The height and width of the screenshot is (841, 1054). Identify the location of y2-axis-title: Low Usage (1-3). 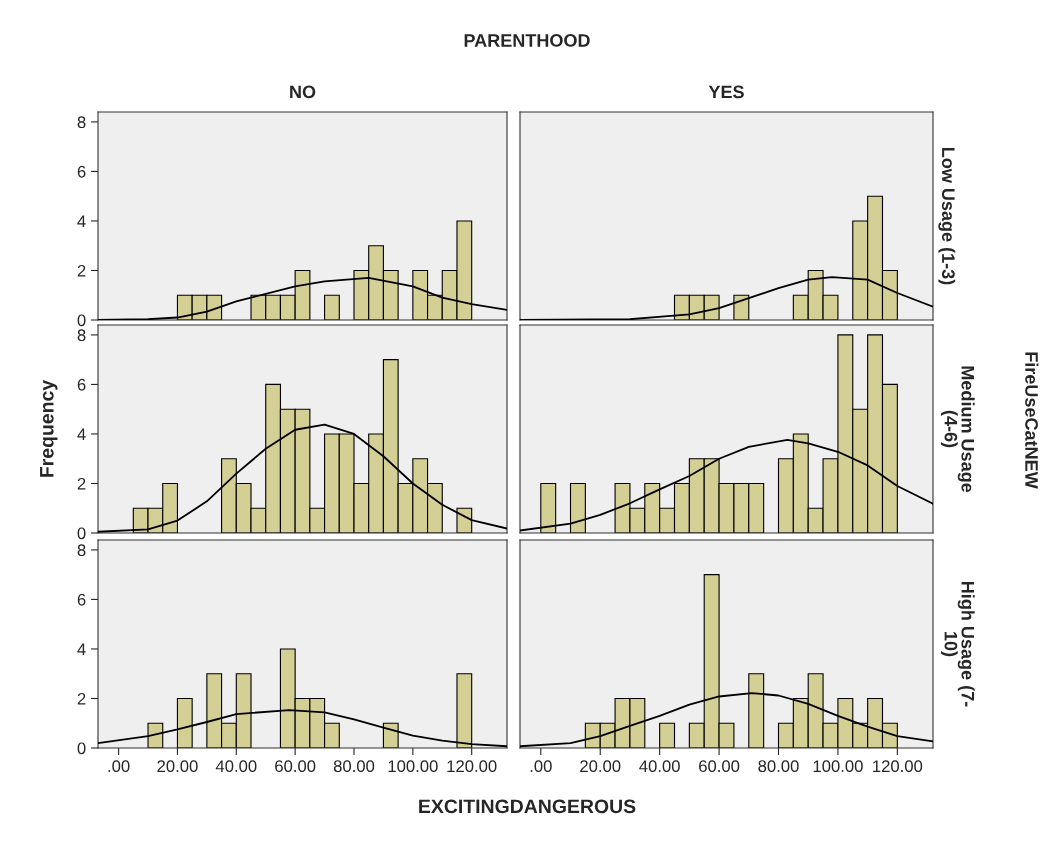
(947, 216).